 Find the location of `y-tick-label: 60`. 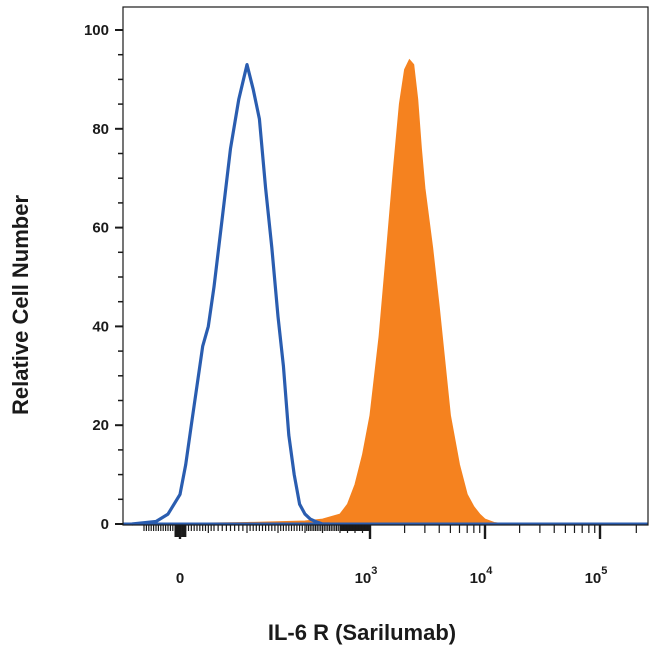

y-tick-label: 60 is located at coordinates (100, 228).